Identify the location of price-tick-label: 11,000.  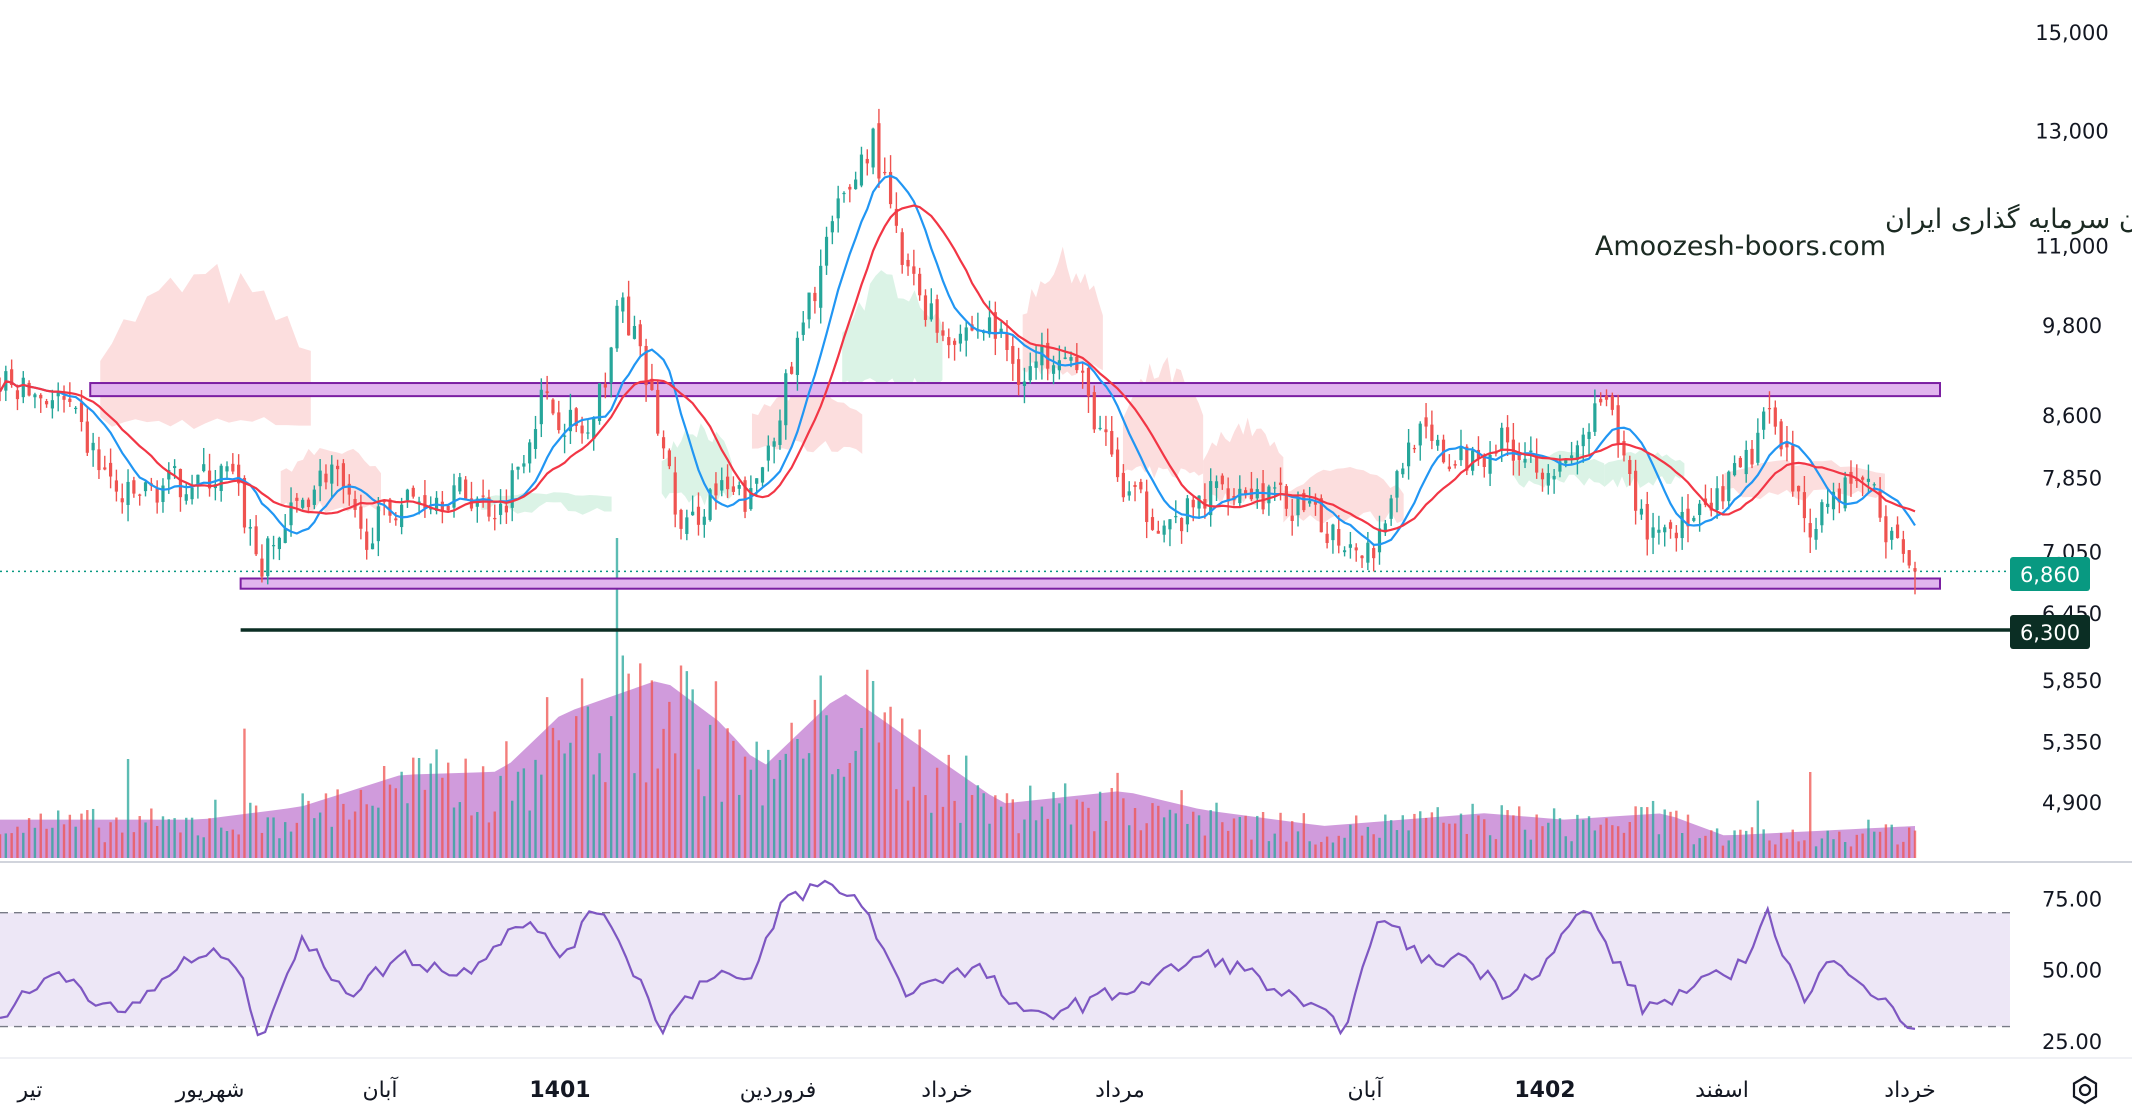
(2071, 246).